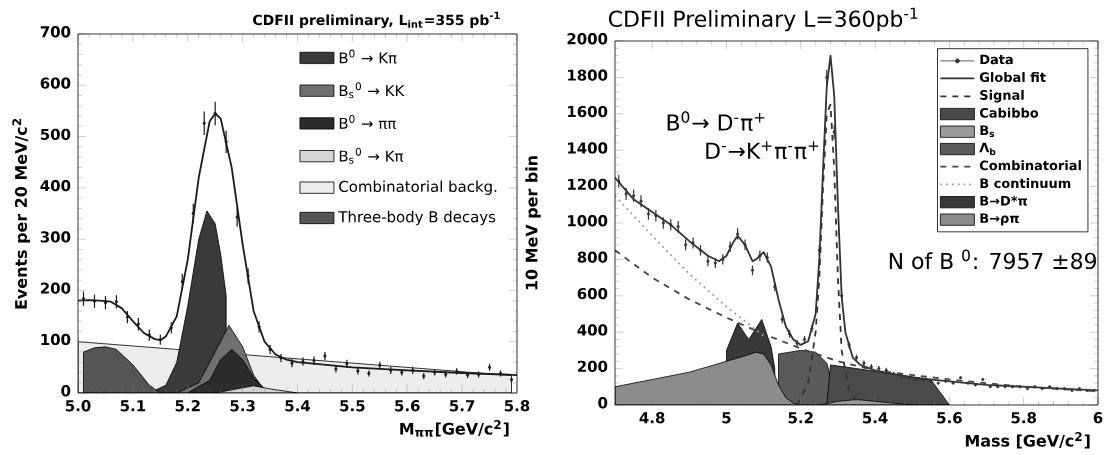  What do you see at coordinates (1012, 76) in the screenshot?
I see `legend-label: Global fit` at bounding box center [1012, 76].